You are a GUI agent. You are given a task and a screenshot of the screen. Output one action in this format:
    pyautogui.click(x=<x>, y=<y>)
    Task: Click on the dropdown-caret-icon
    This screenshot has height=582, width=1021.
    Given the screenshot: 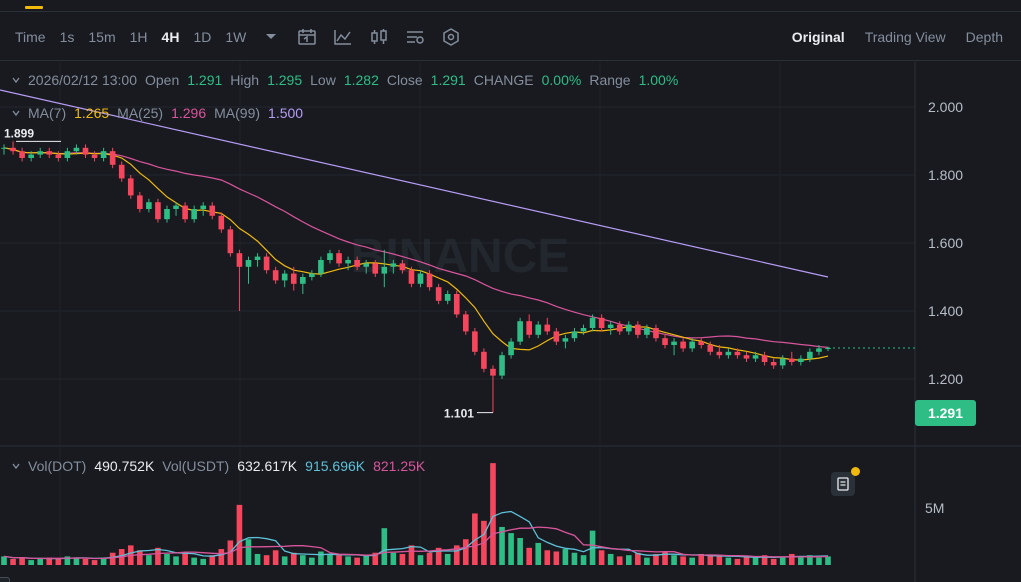 What is the action you would take?
    pyautogui.click(x=271, y=37)
    